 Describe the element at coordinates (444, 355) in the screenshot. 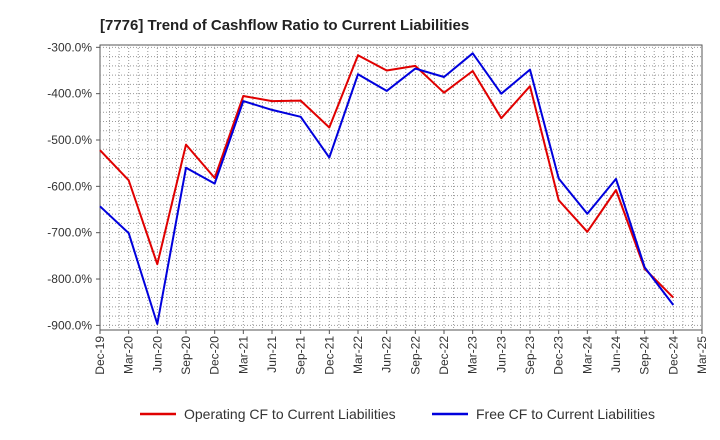

I see `x-tick-label: Dec-22` at that location.